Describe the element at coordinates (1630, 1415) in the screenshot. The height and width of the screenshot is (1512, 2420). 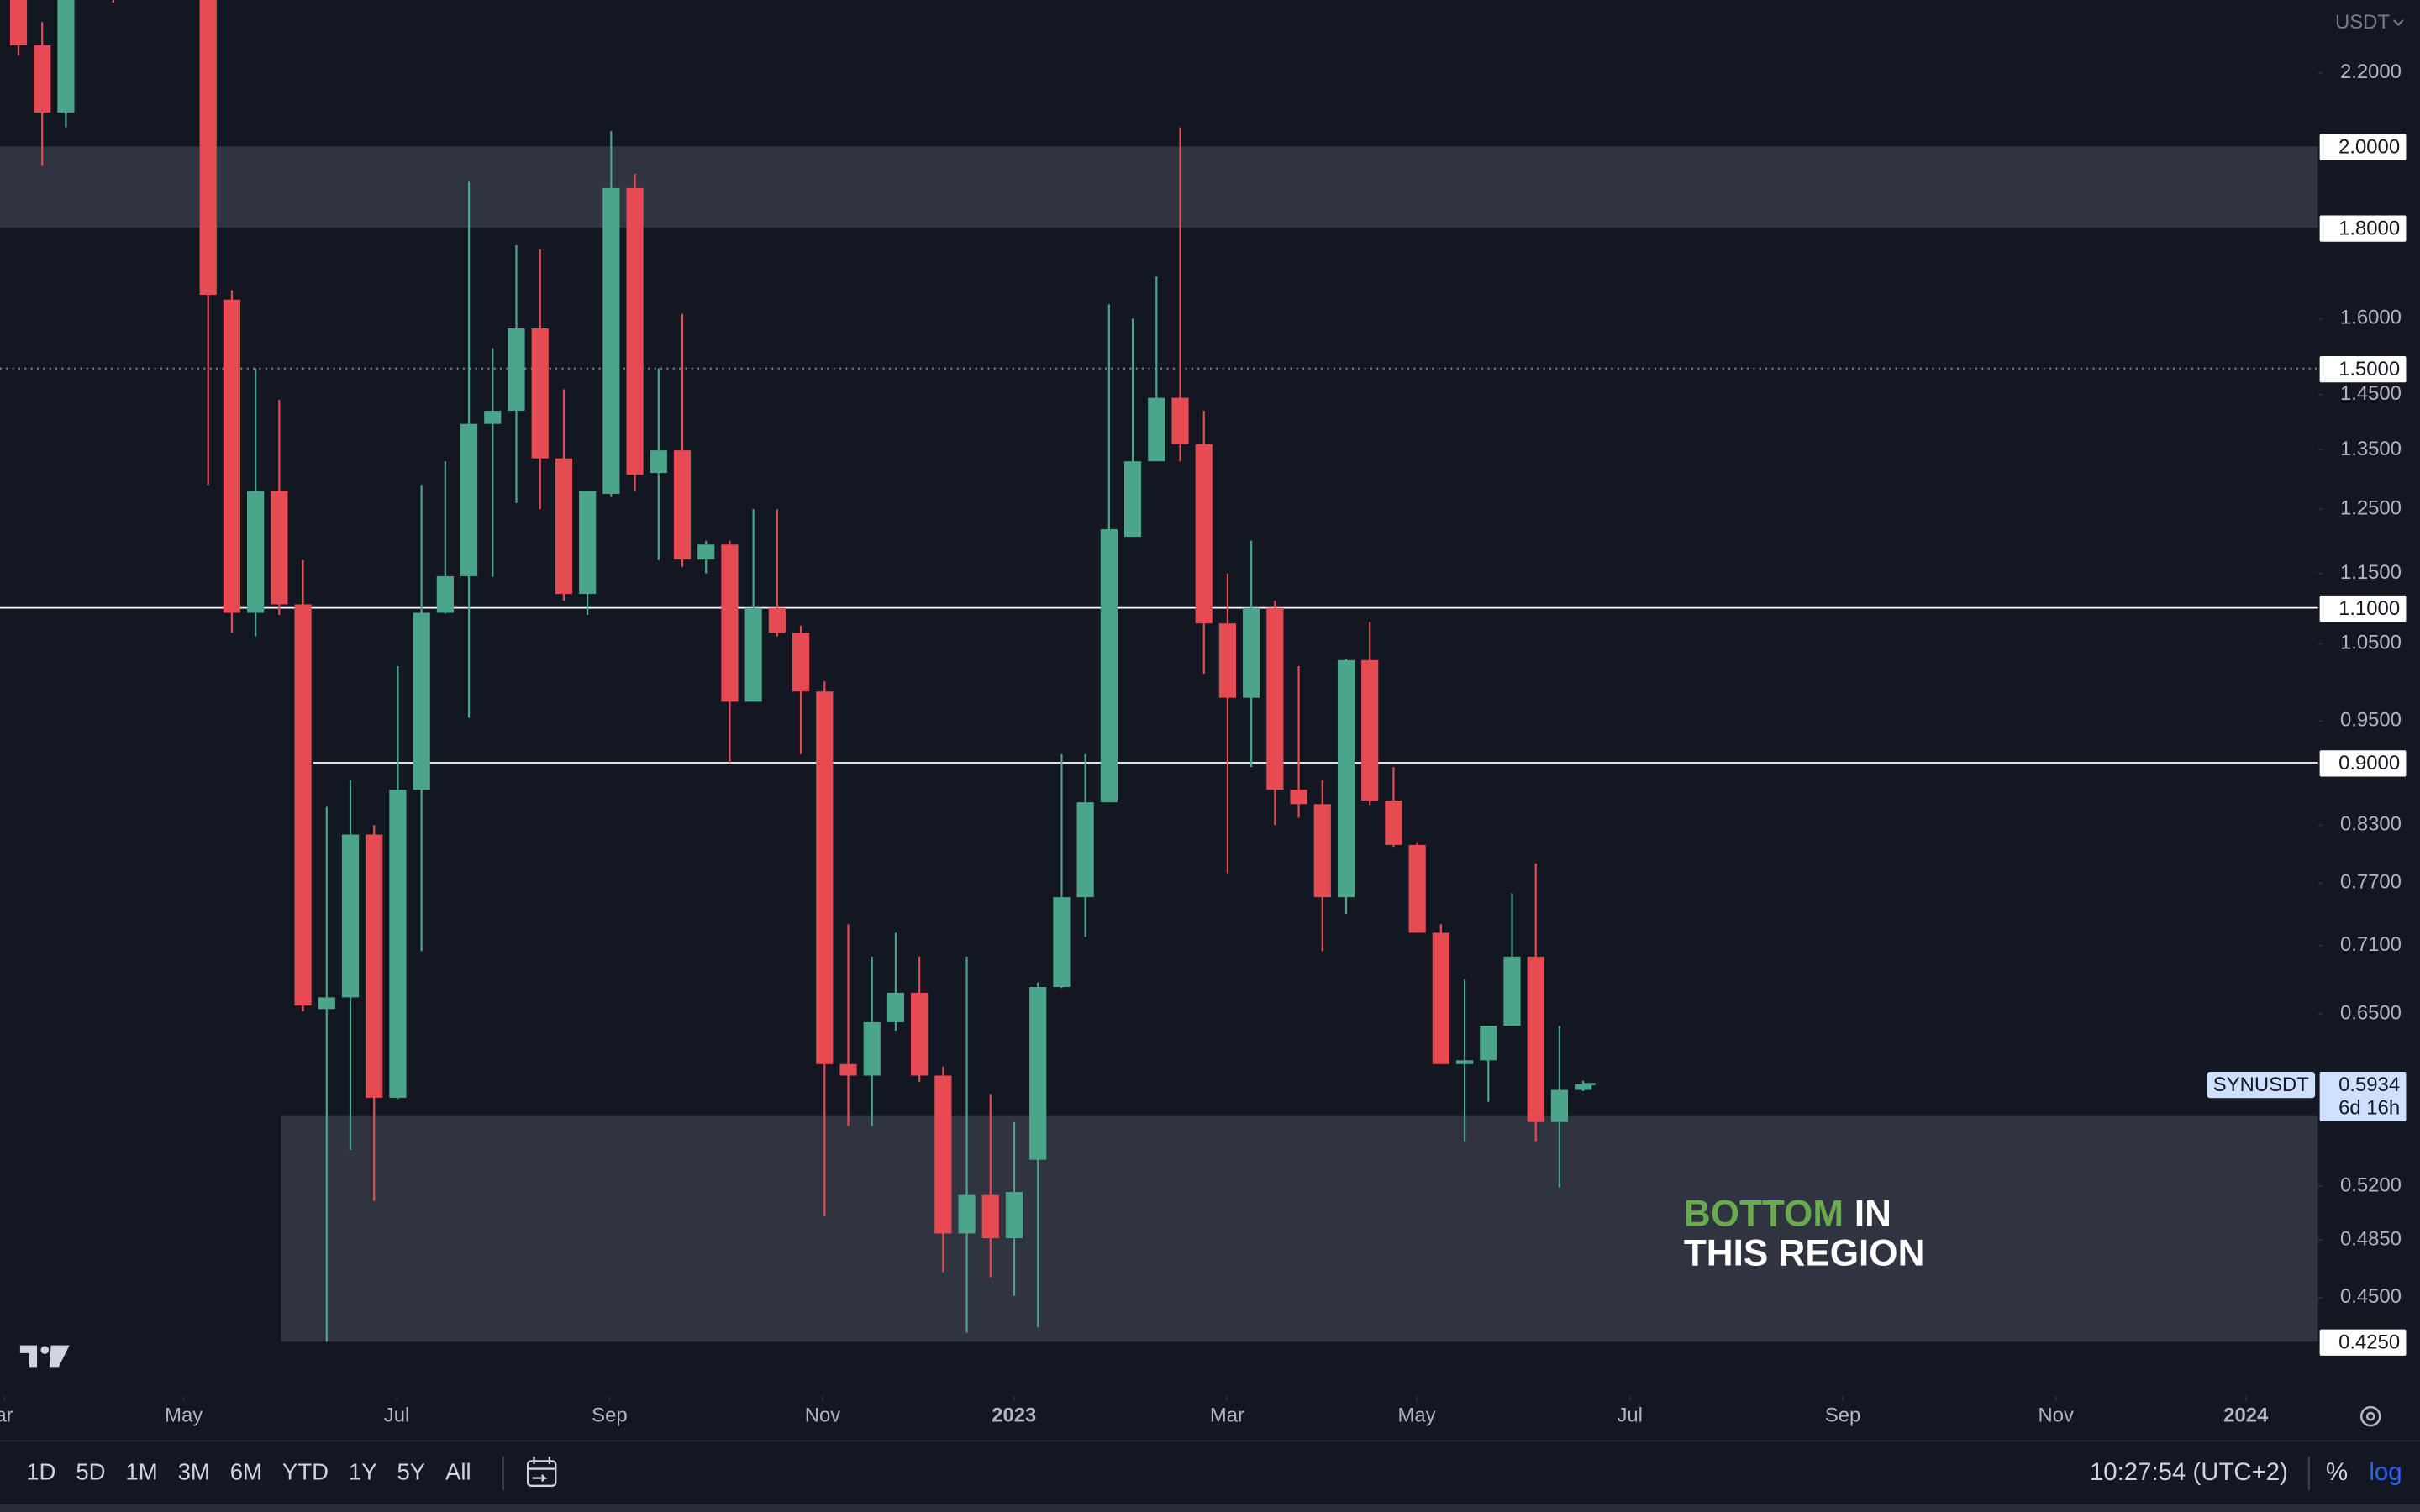
I see `x-tick-label: Jul` at that location.